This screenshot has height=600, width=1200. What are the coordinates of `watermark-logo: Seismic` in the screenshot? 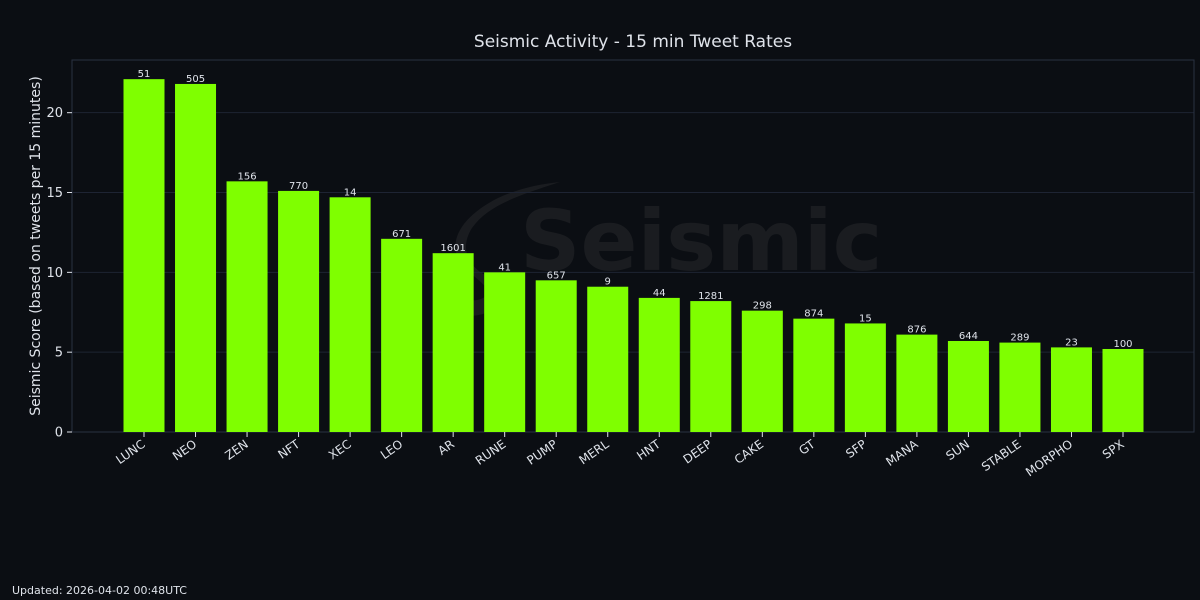 It's located at (668, 249).